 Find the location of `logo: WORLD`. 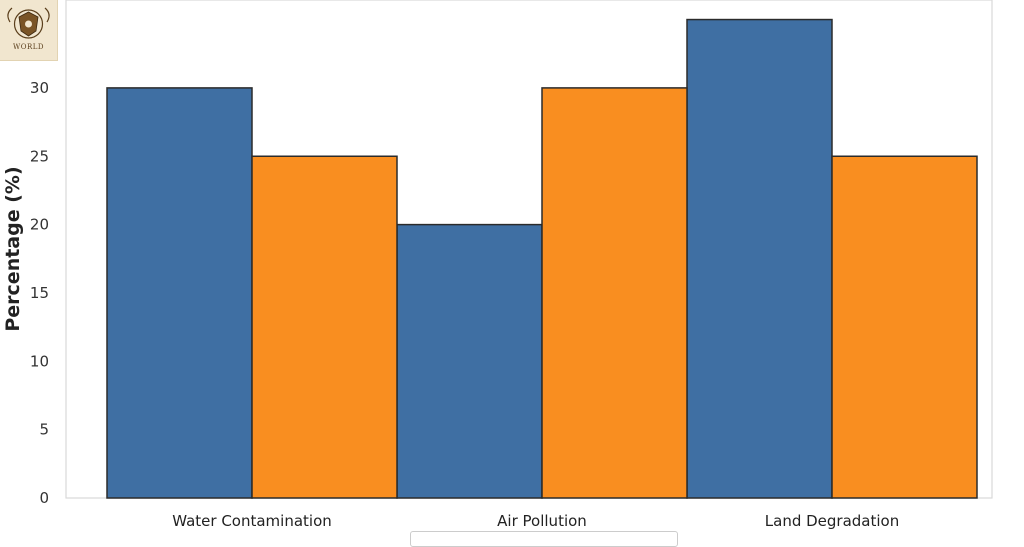

logo: WORLD is located at coordinates (29, 30).